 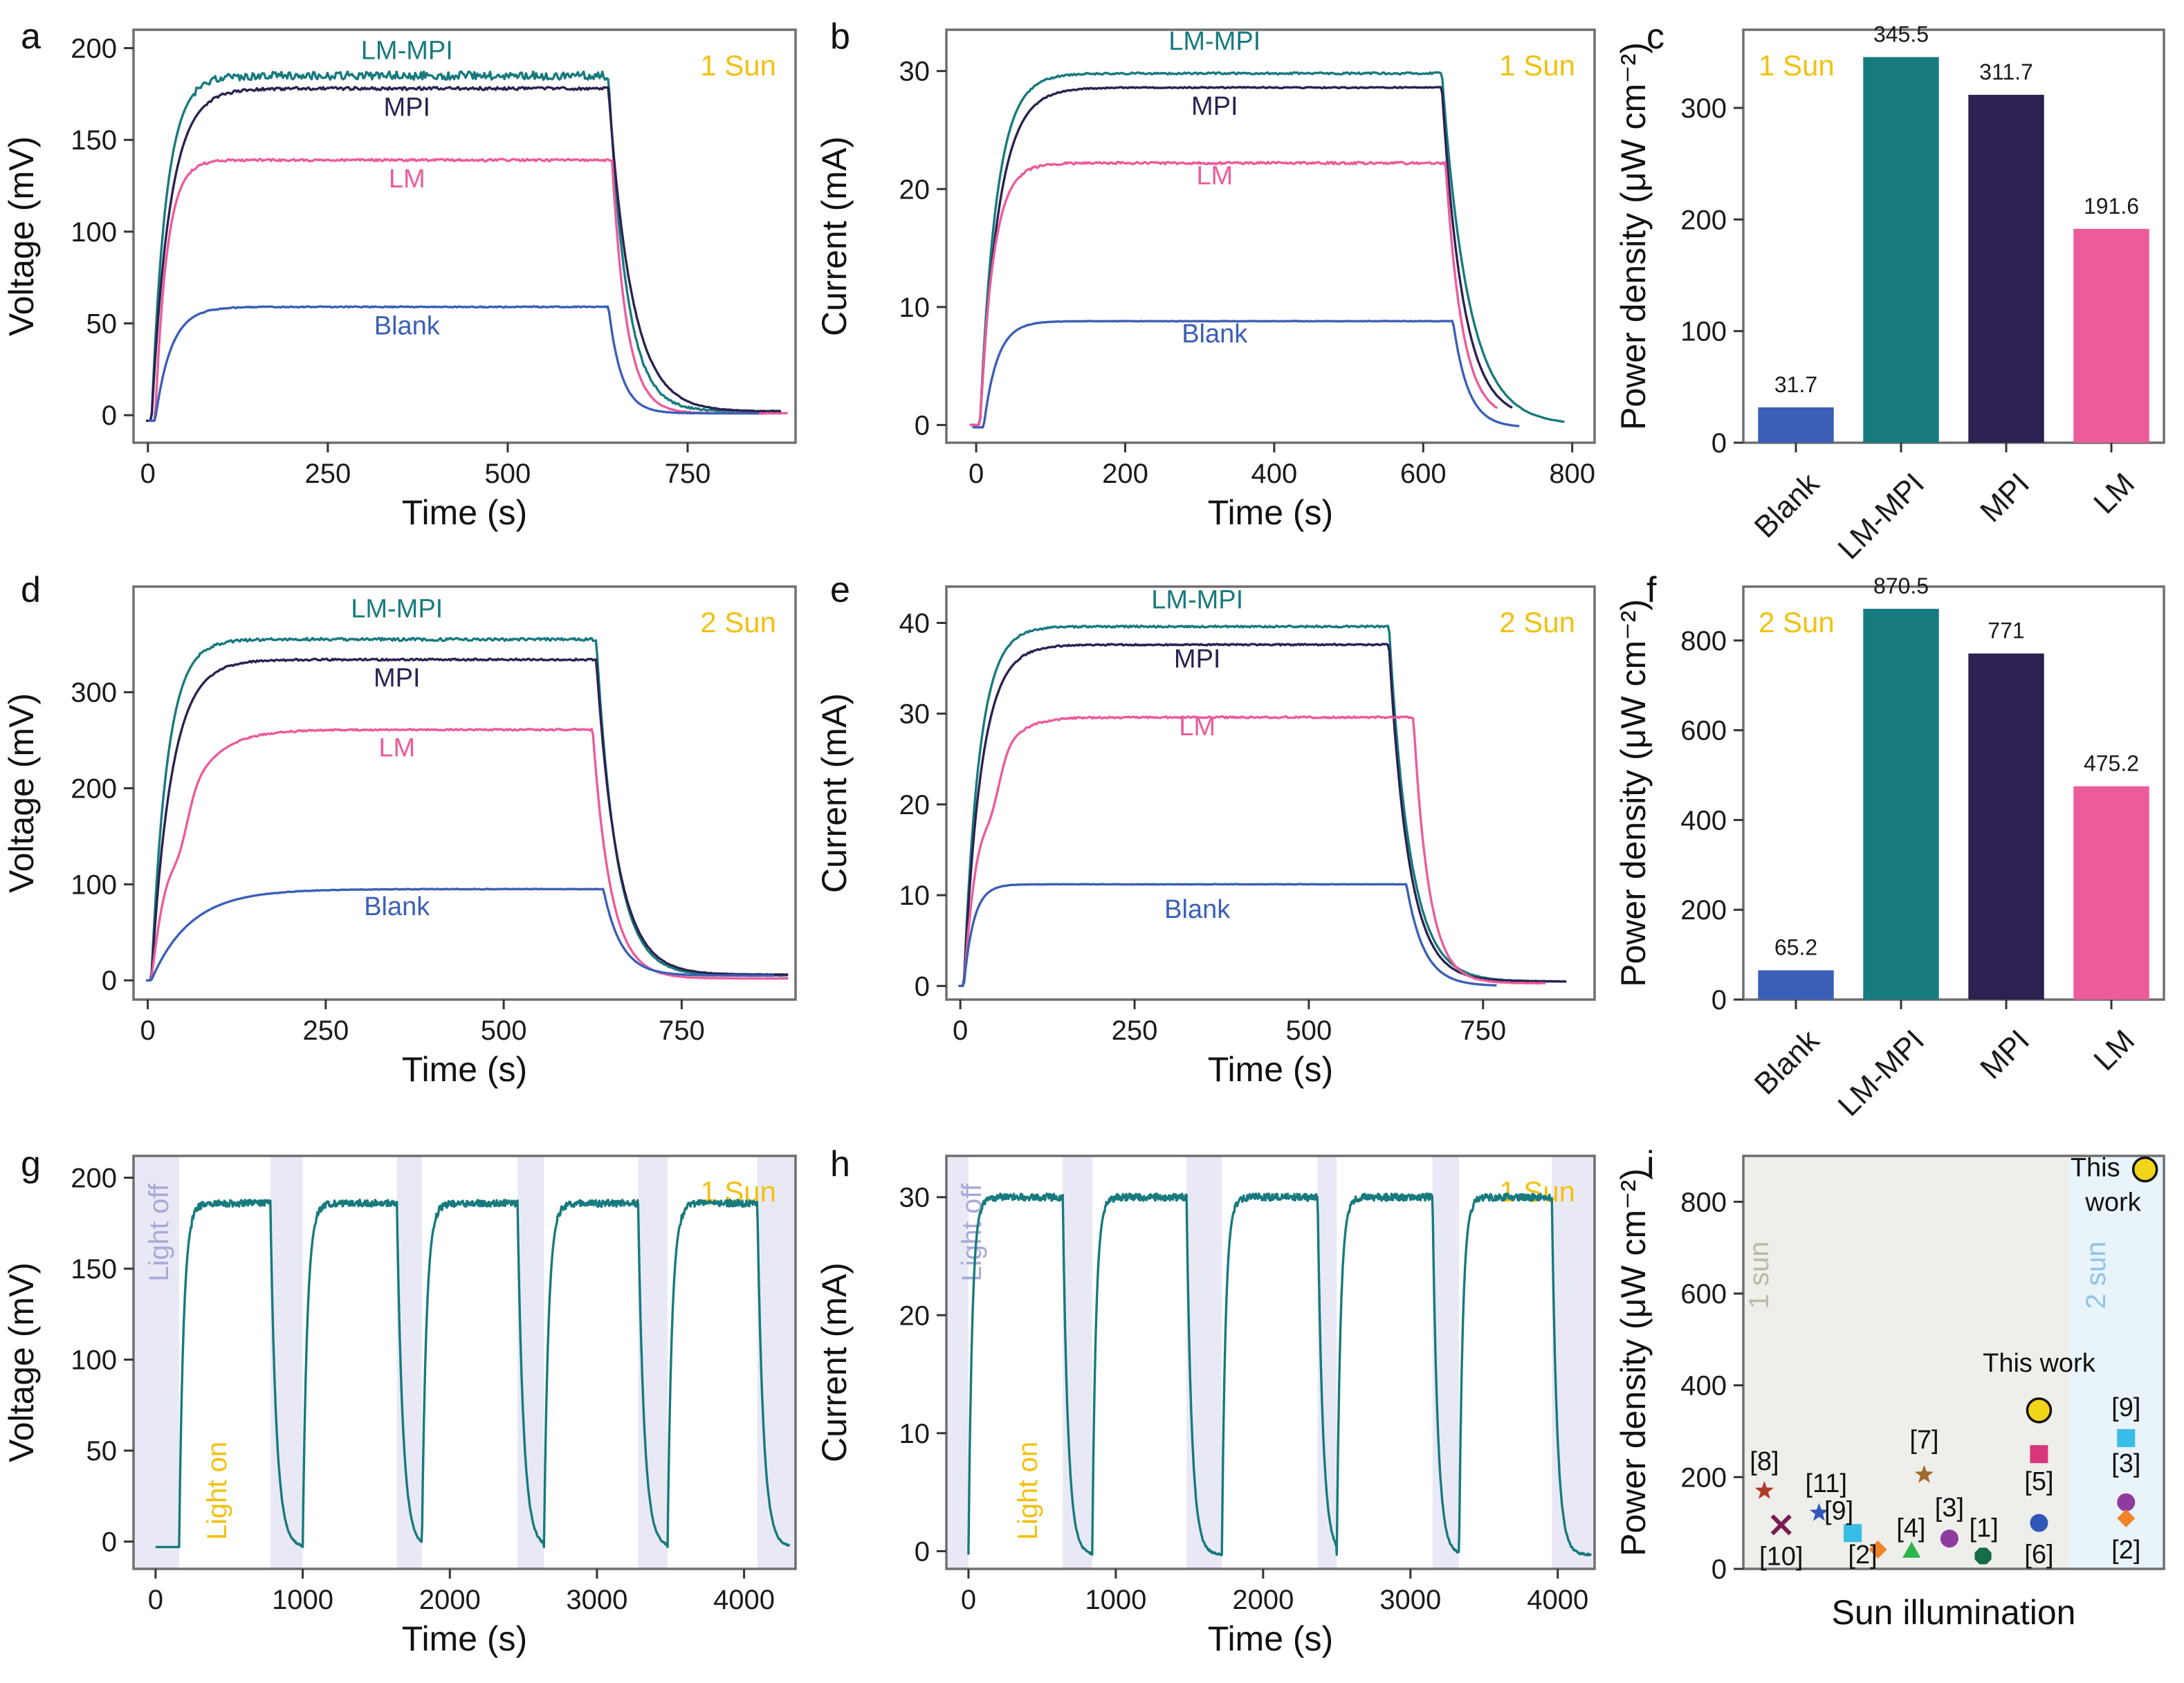 What do you see at coordinates (94, 1269) in the screenshot?
I see `y-tick-label: 150` at bounding box center [94, 1269].